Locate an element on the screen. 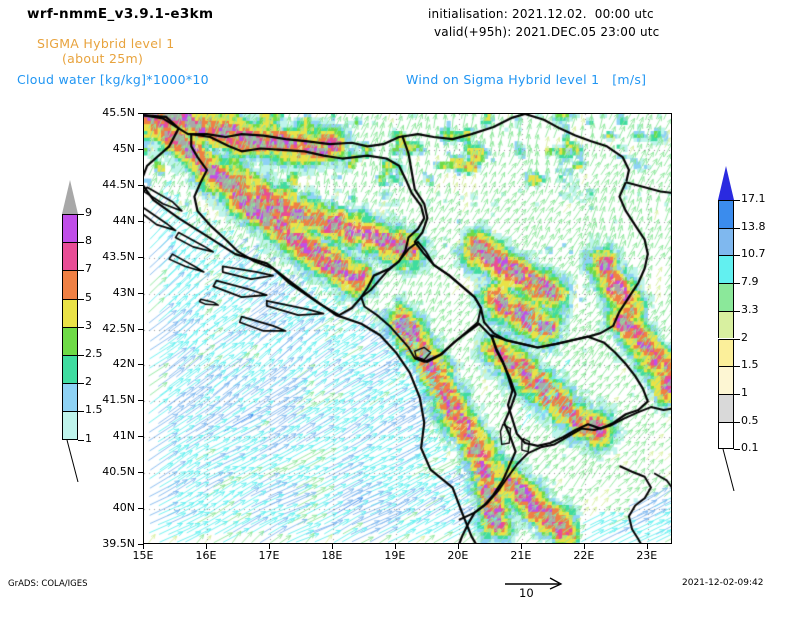 The width and height of the screenshot is (800, 618). y-axis-tick-label: 42N is located at coordinates (123, 364).